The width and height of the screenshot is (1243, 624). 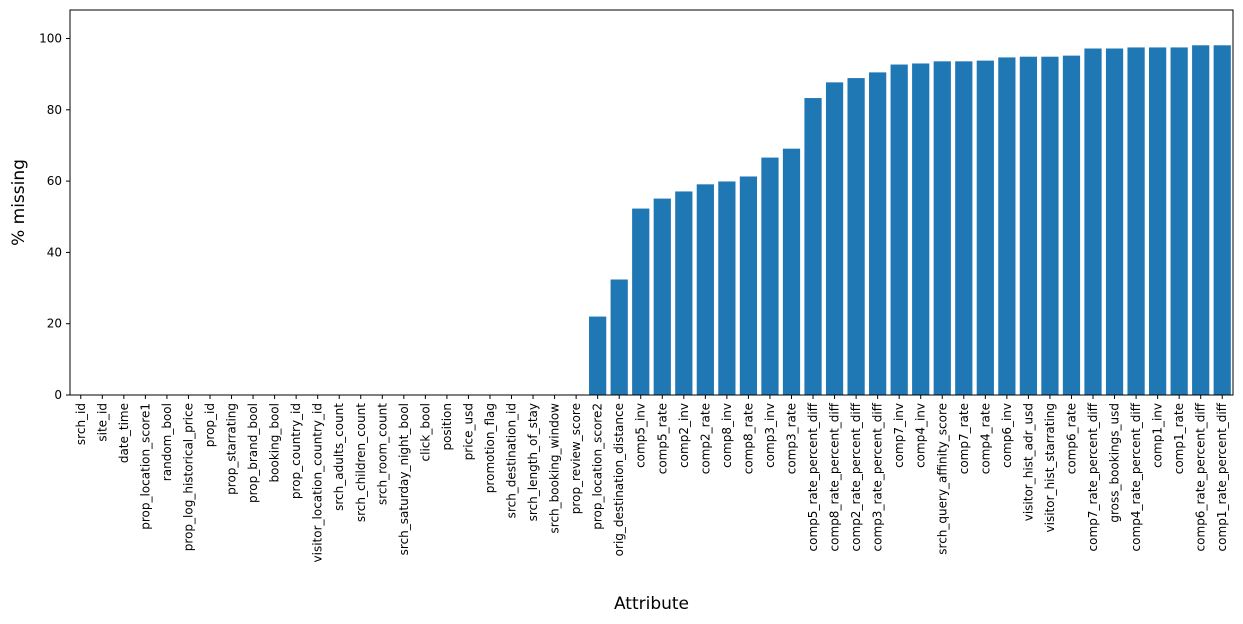 I want to click on y-tick-label: 20, so click(x=54, y=324).